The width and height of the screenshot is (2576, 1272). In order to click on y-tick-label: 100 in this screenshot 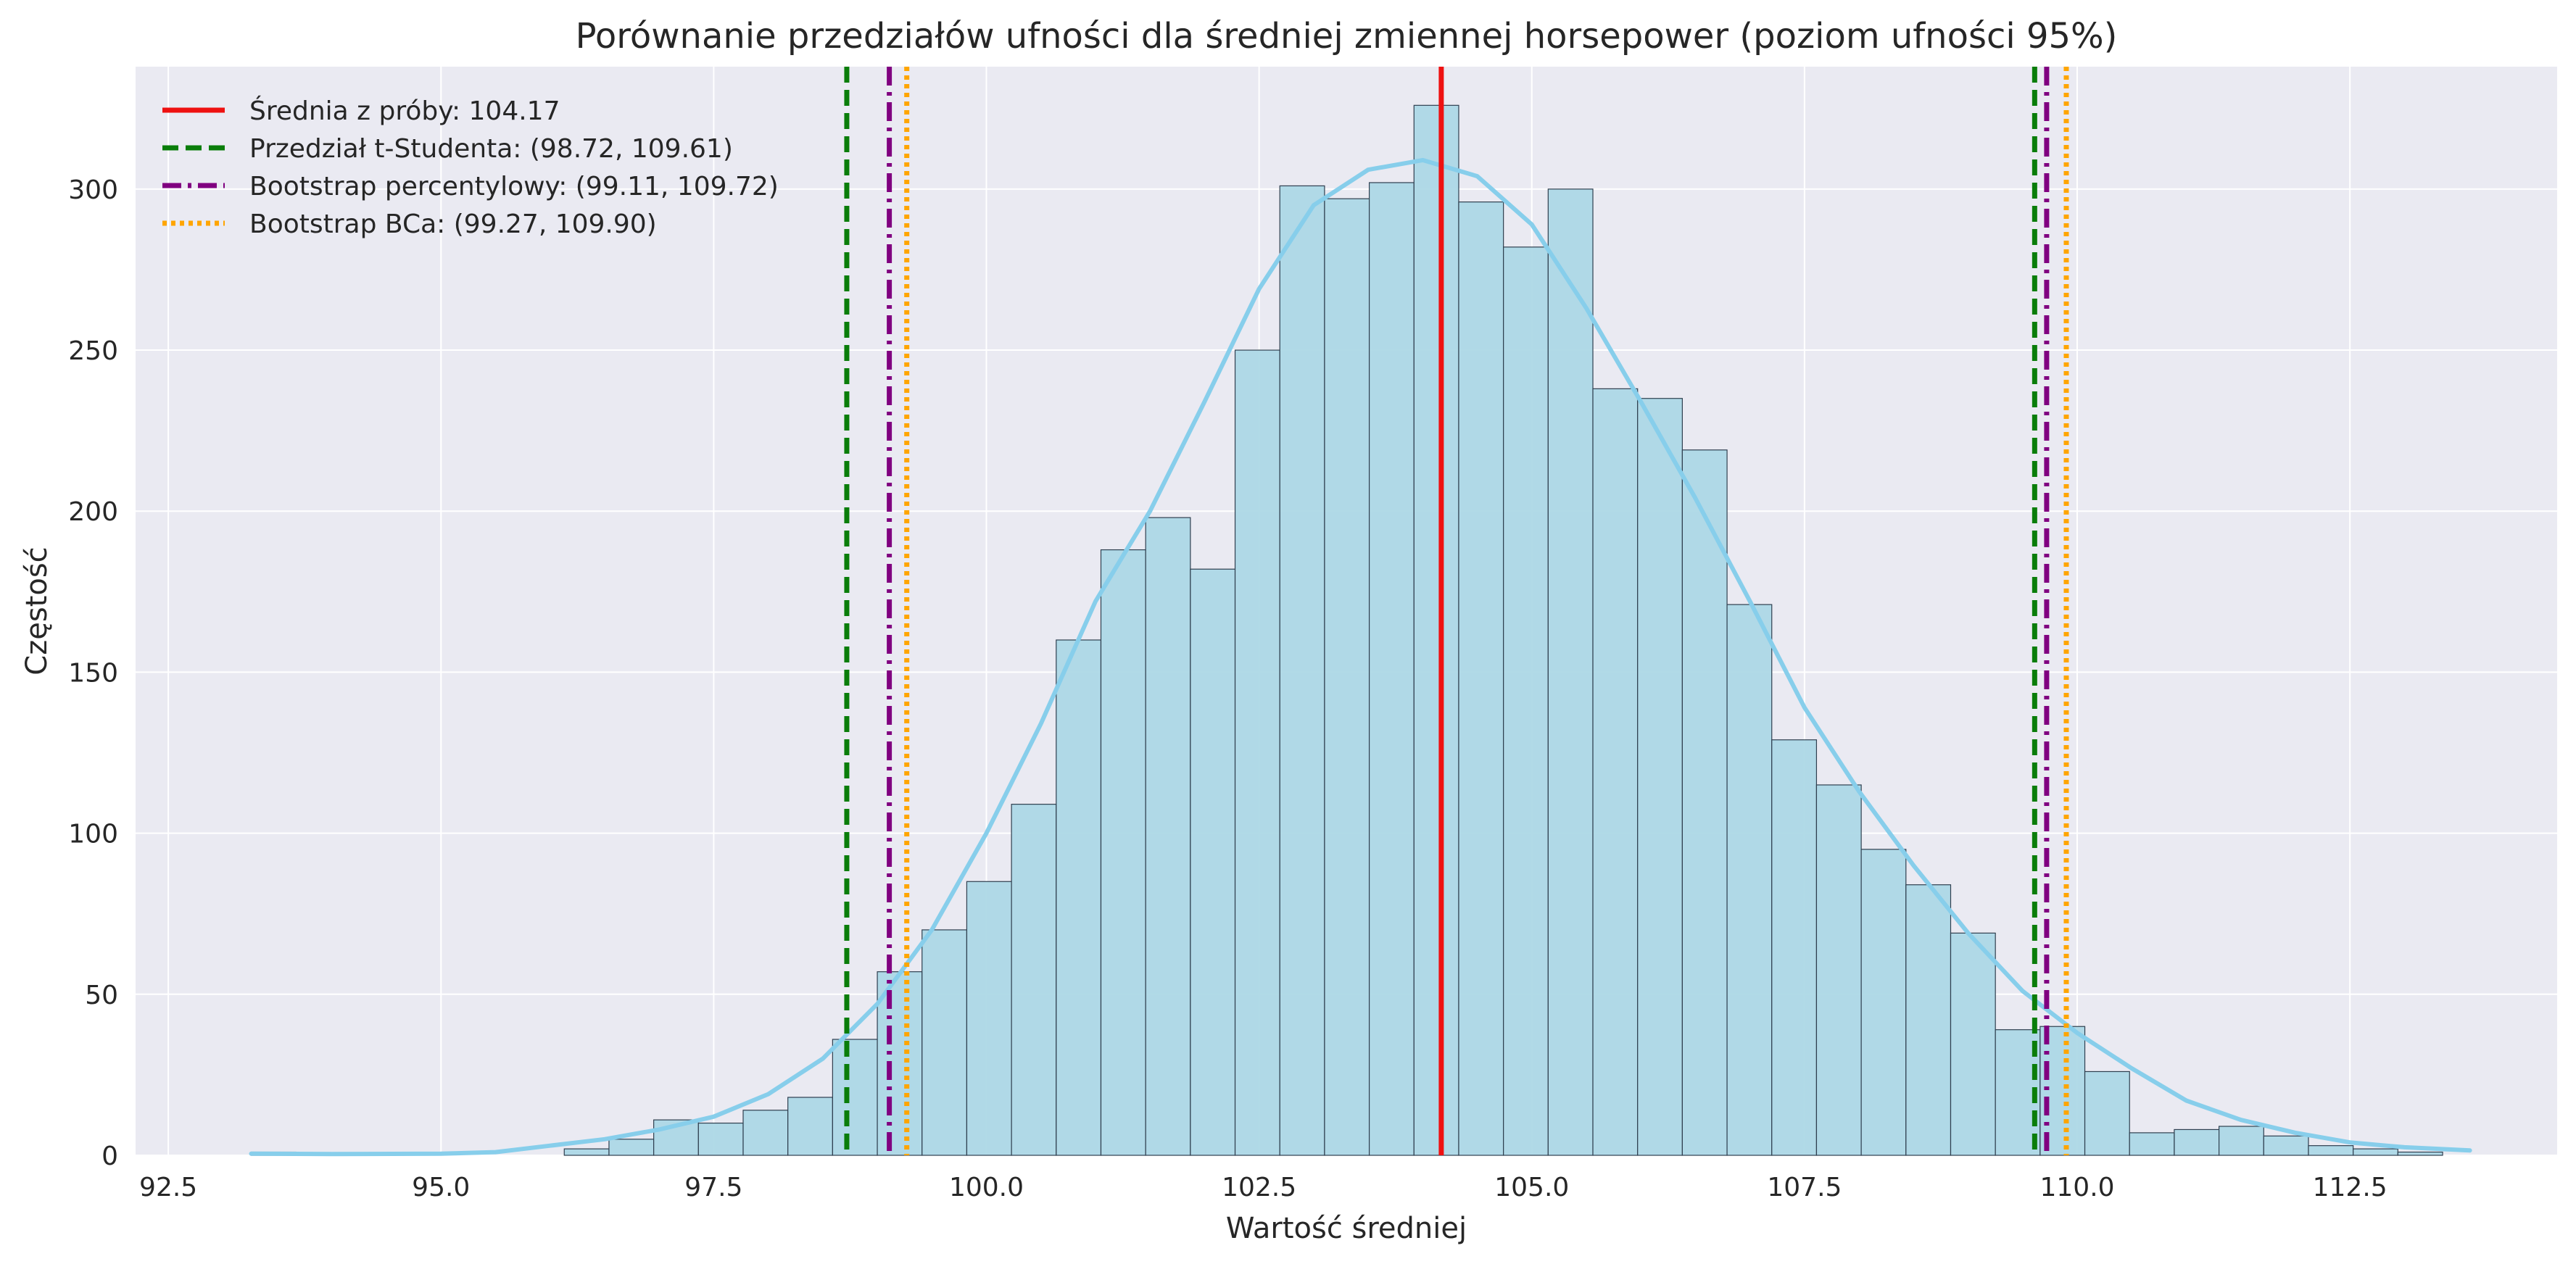, I will do `click(93, 834)`.